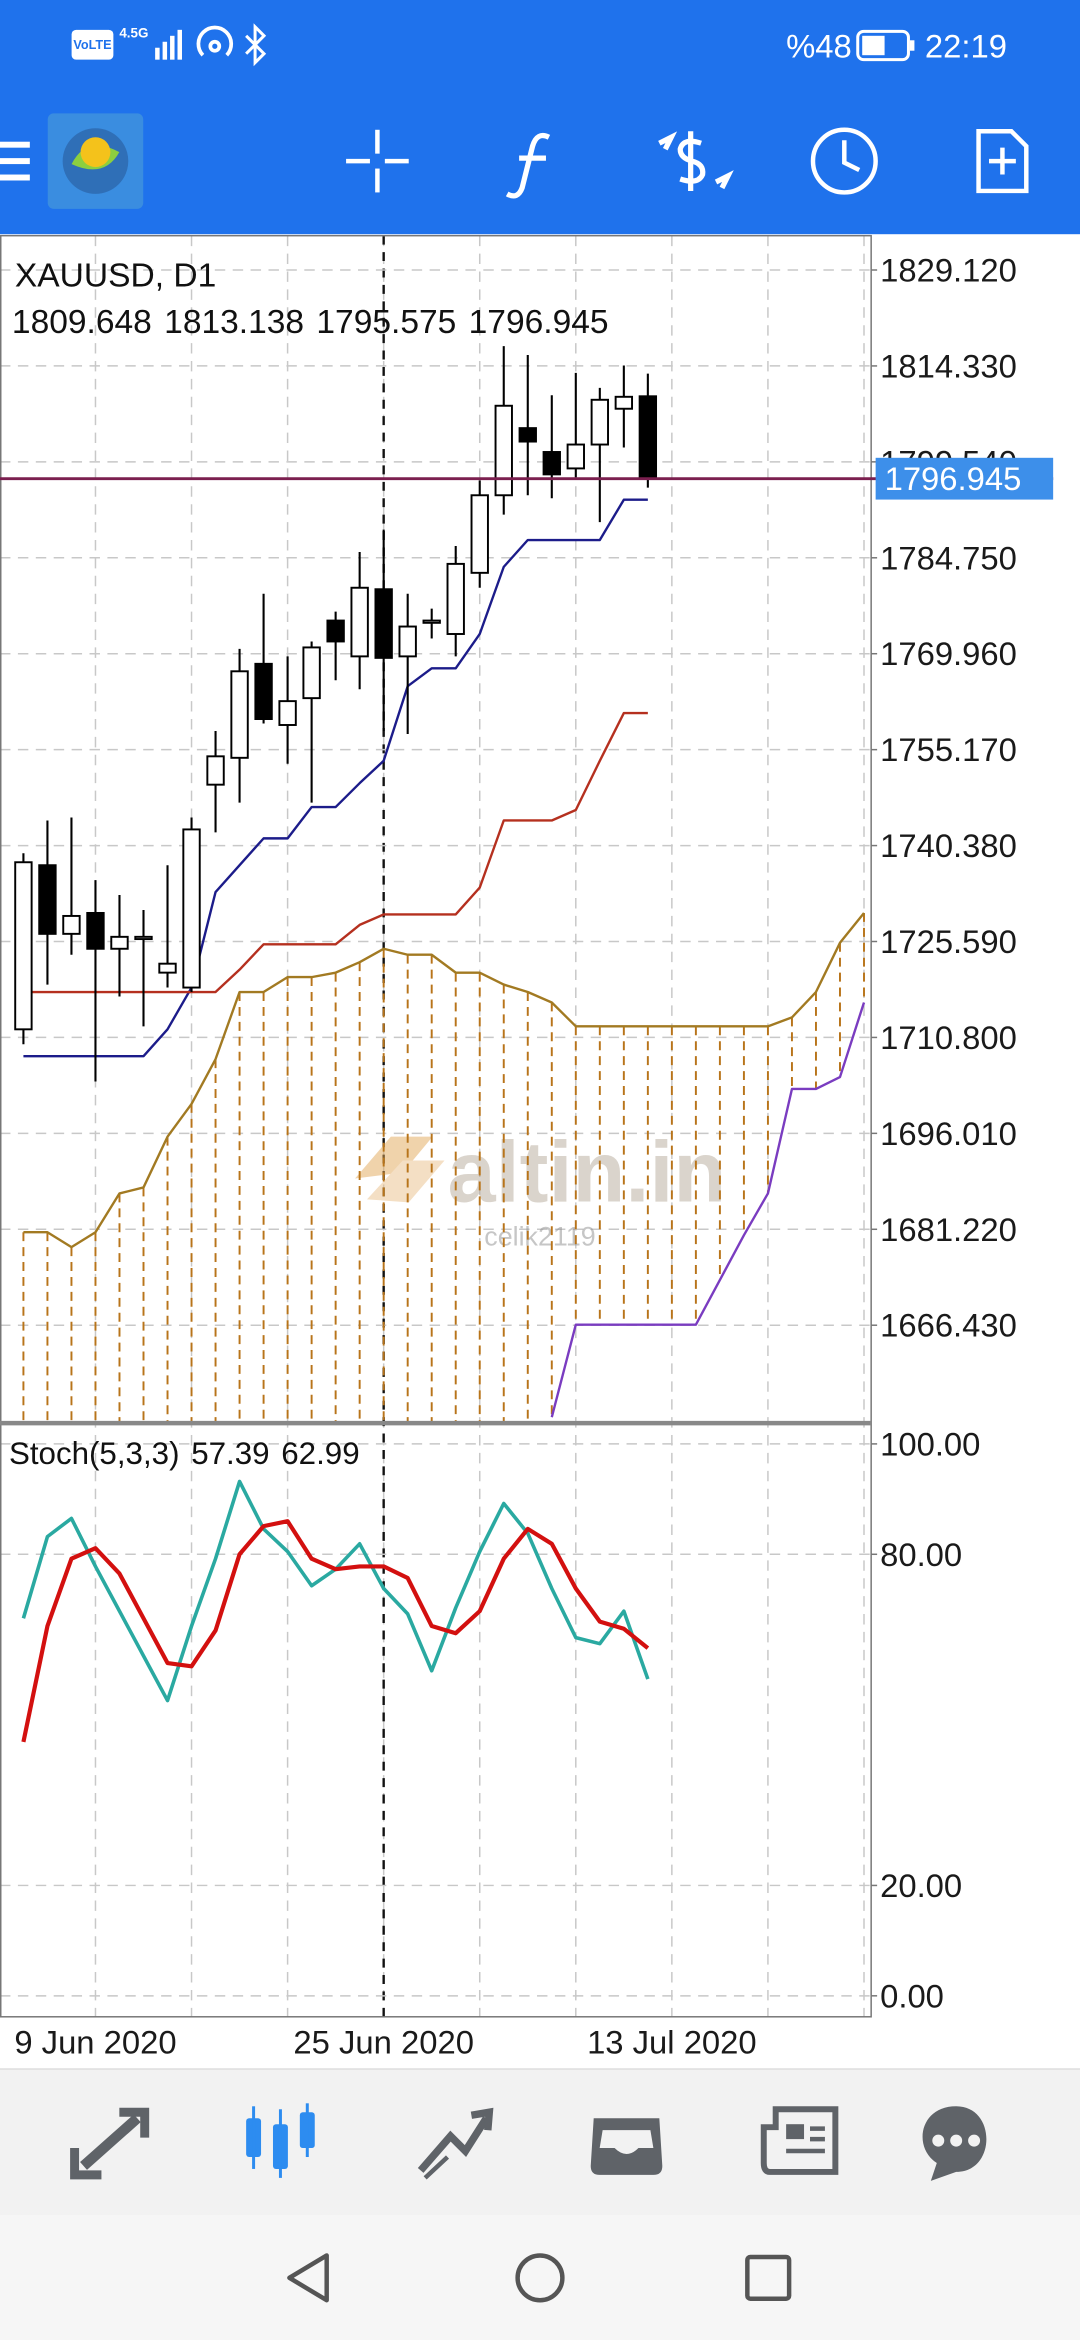 The height and width of the screenshot is (2340, 1080). Describe the element at coordinates (873, 45) in the screenshot. I see `battery-fill` at that location.